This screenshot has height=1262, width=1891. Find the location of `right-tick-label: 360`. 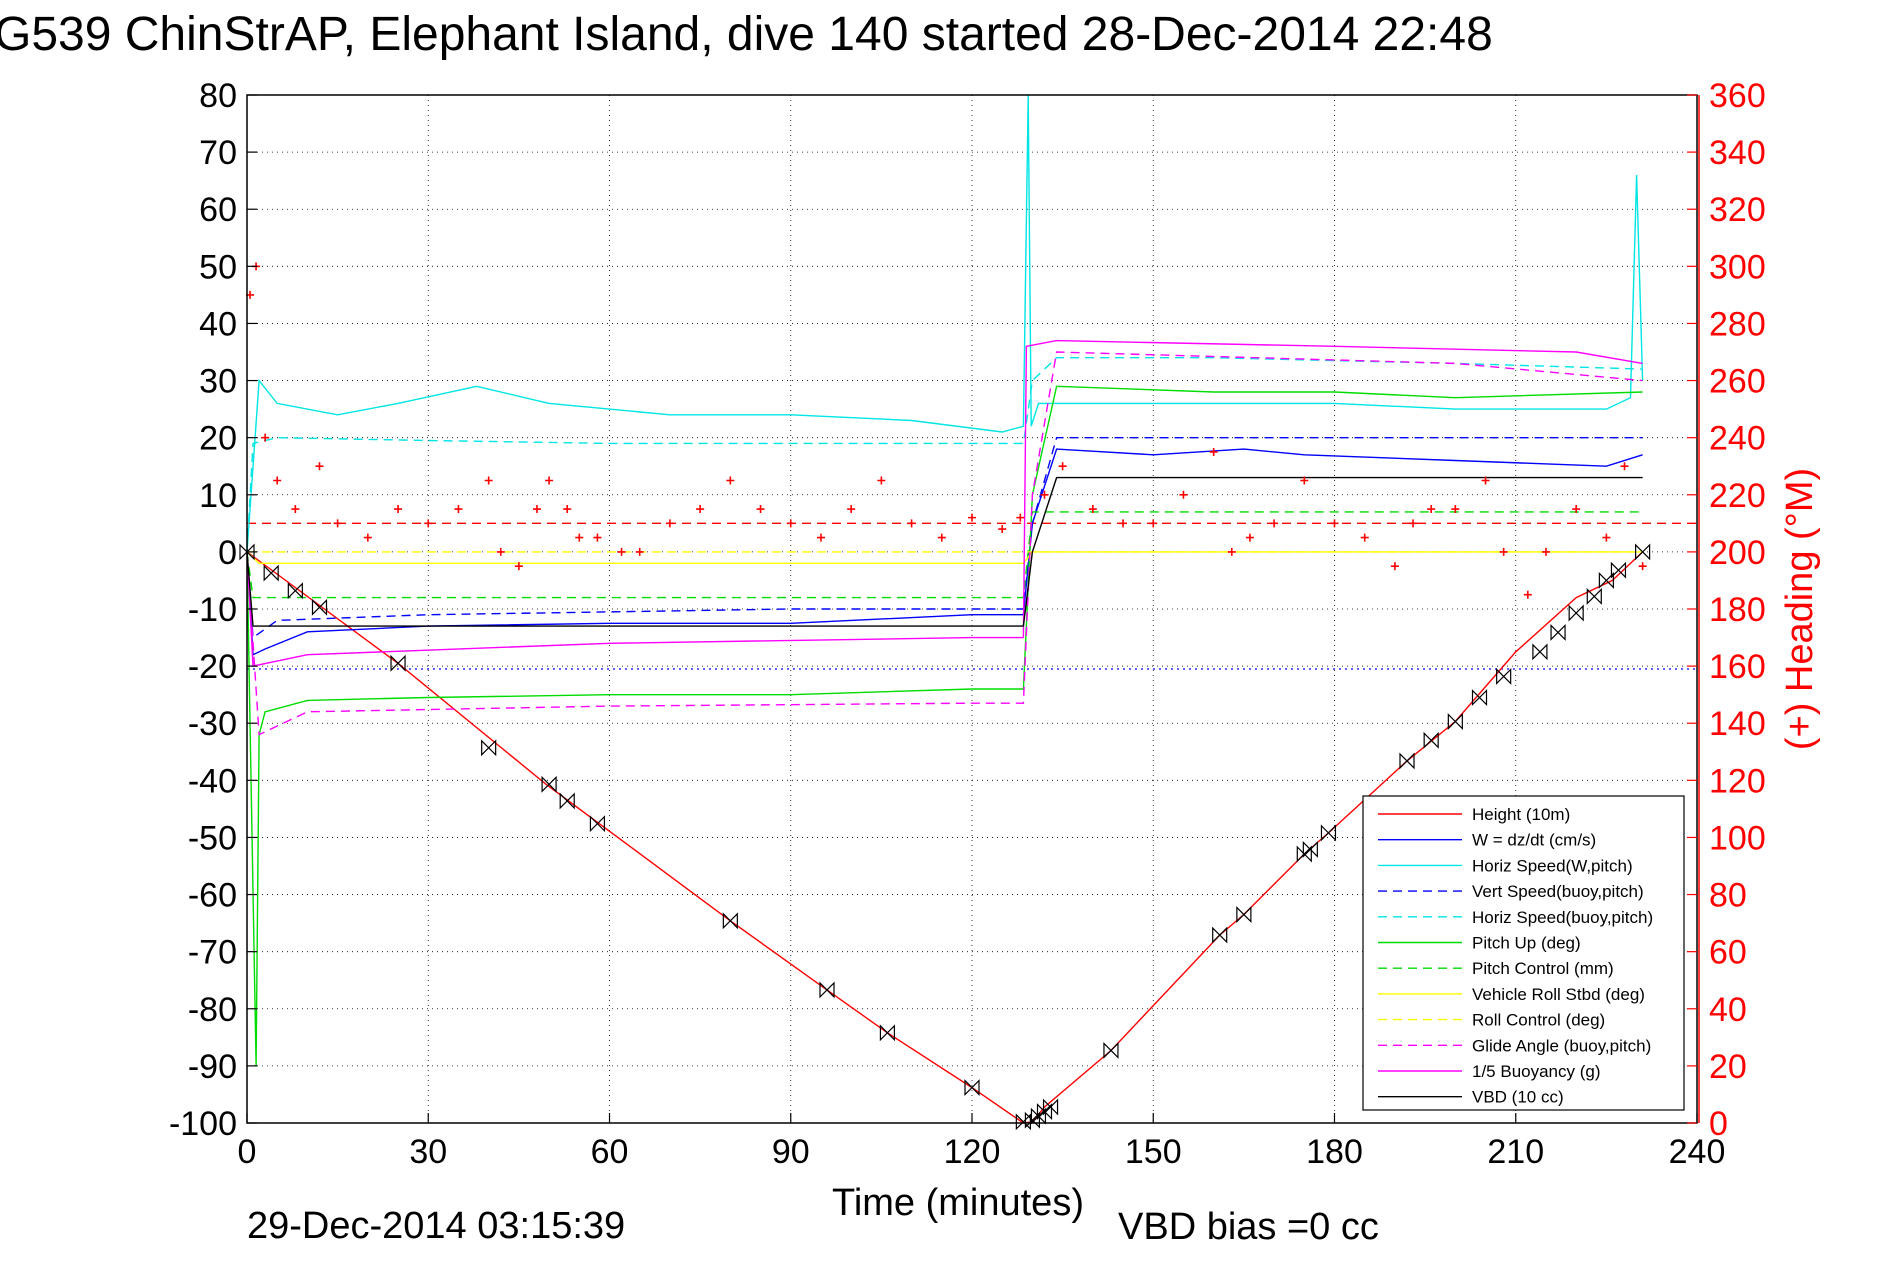

right-tick-label: 360 is located at coordinates (1737, 96).